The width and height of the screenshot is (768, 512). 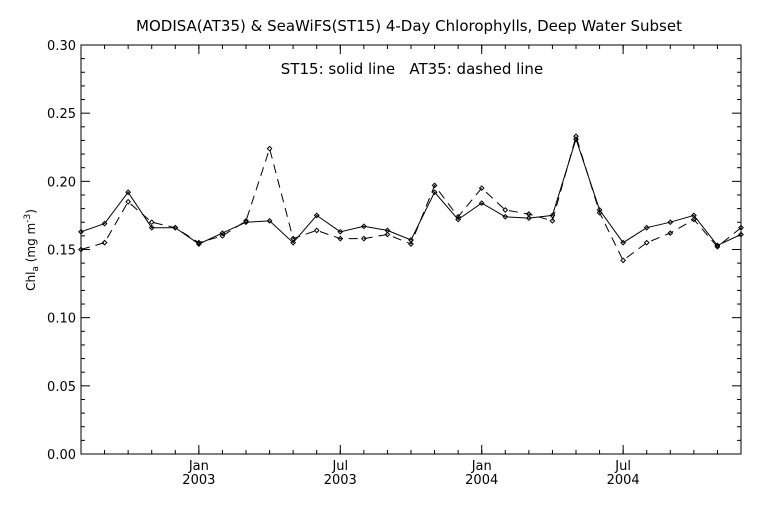 What do you see at coordinates (61, 455) in the screenshot?
I see `y-tick-label: 0.00` at bounding box center [61, 455].